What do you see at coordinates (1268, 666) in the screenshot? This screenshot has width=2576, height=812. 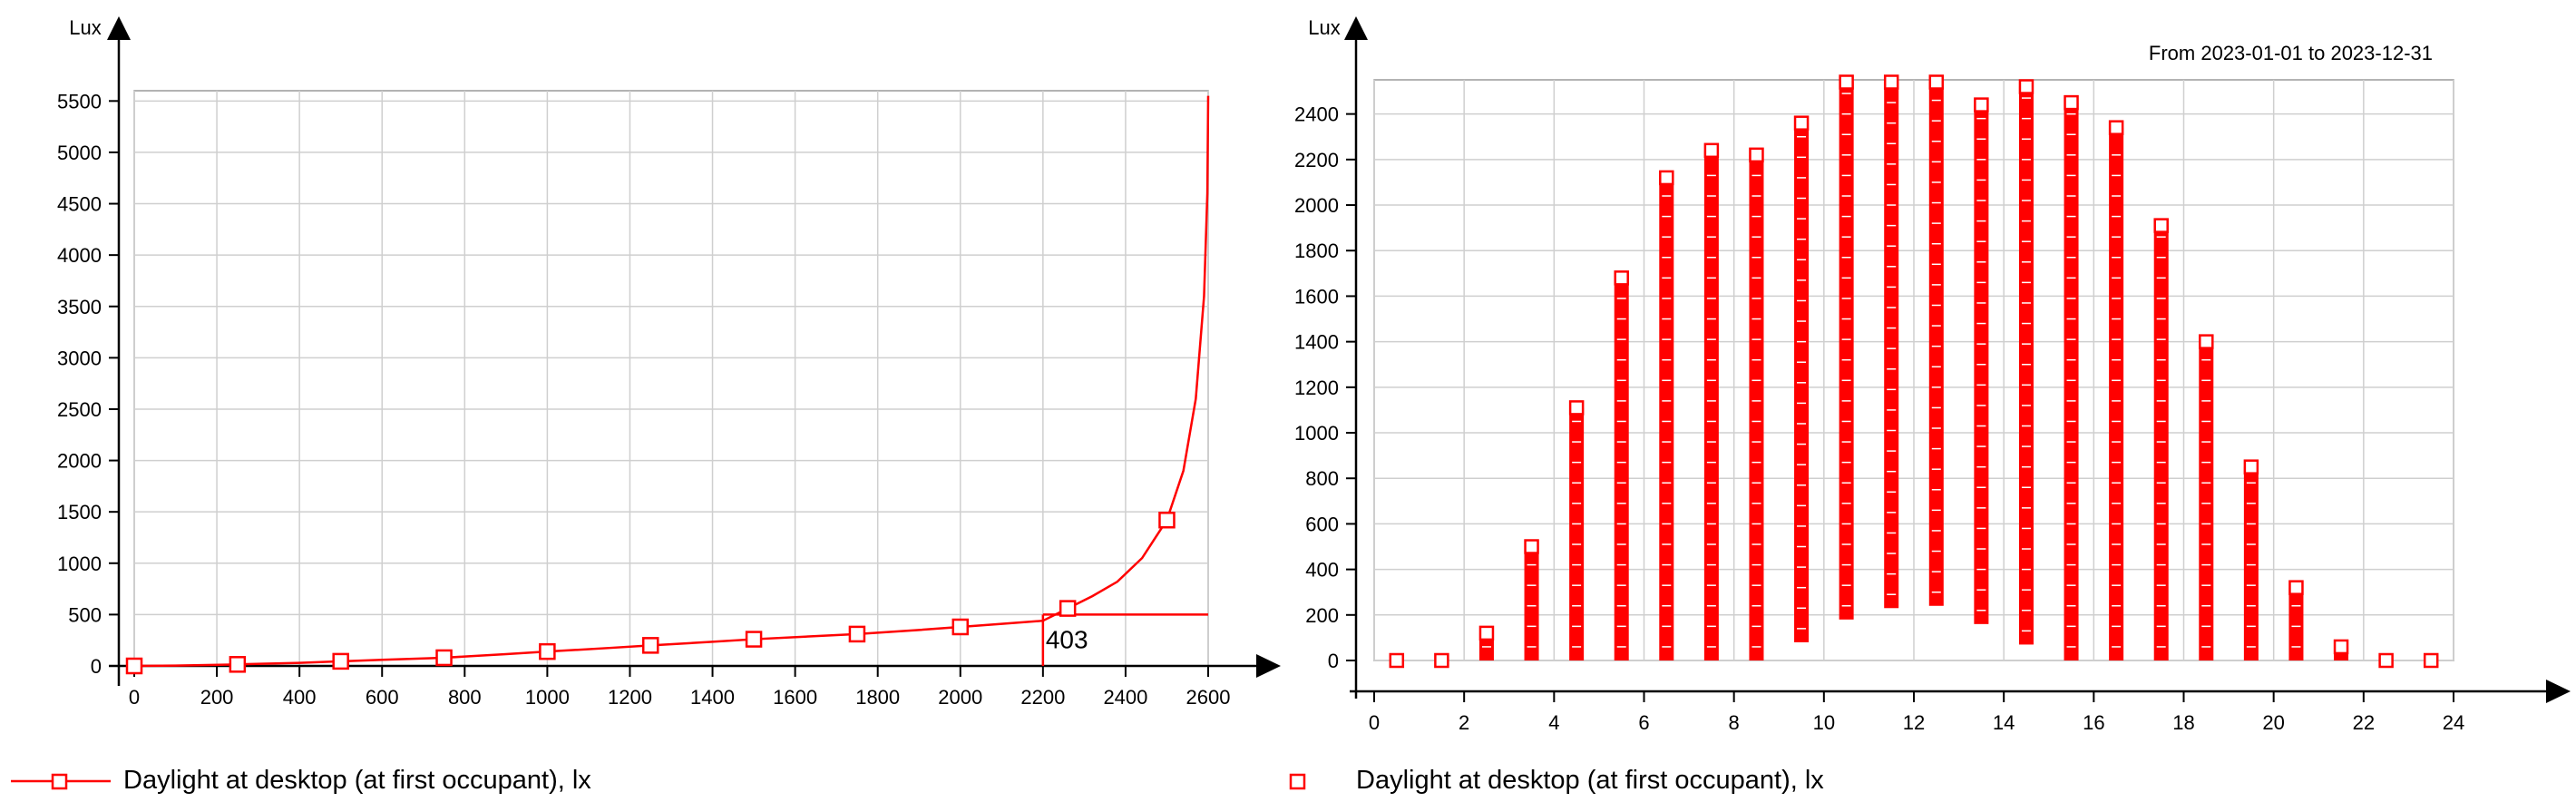 I see `x-axis-arrow` at bounding box center [1268, 666].